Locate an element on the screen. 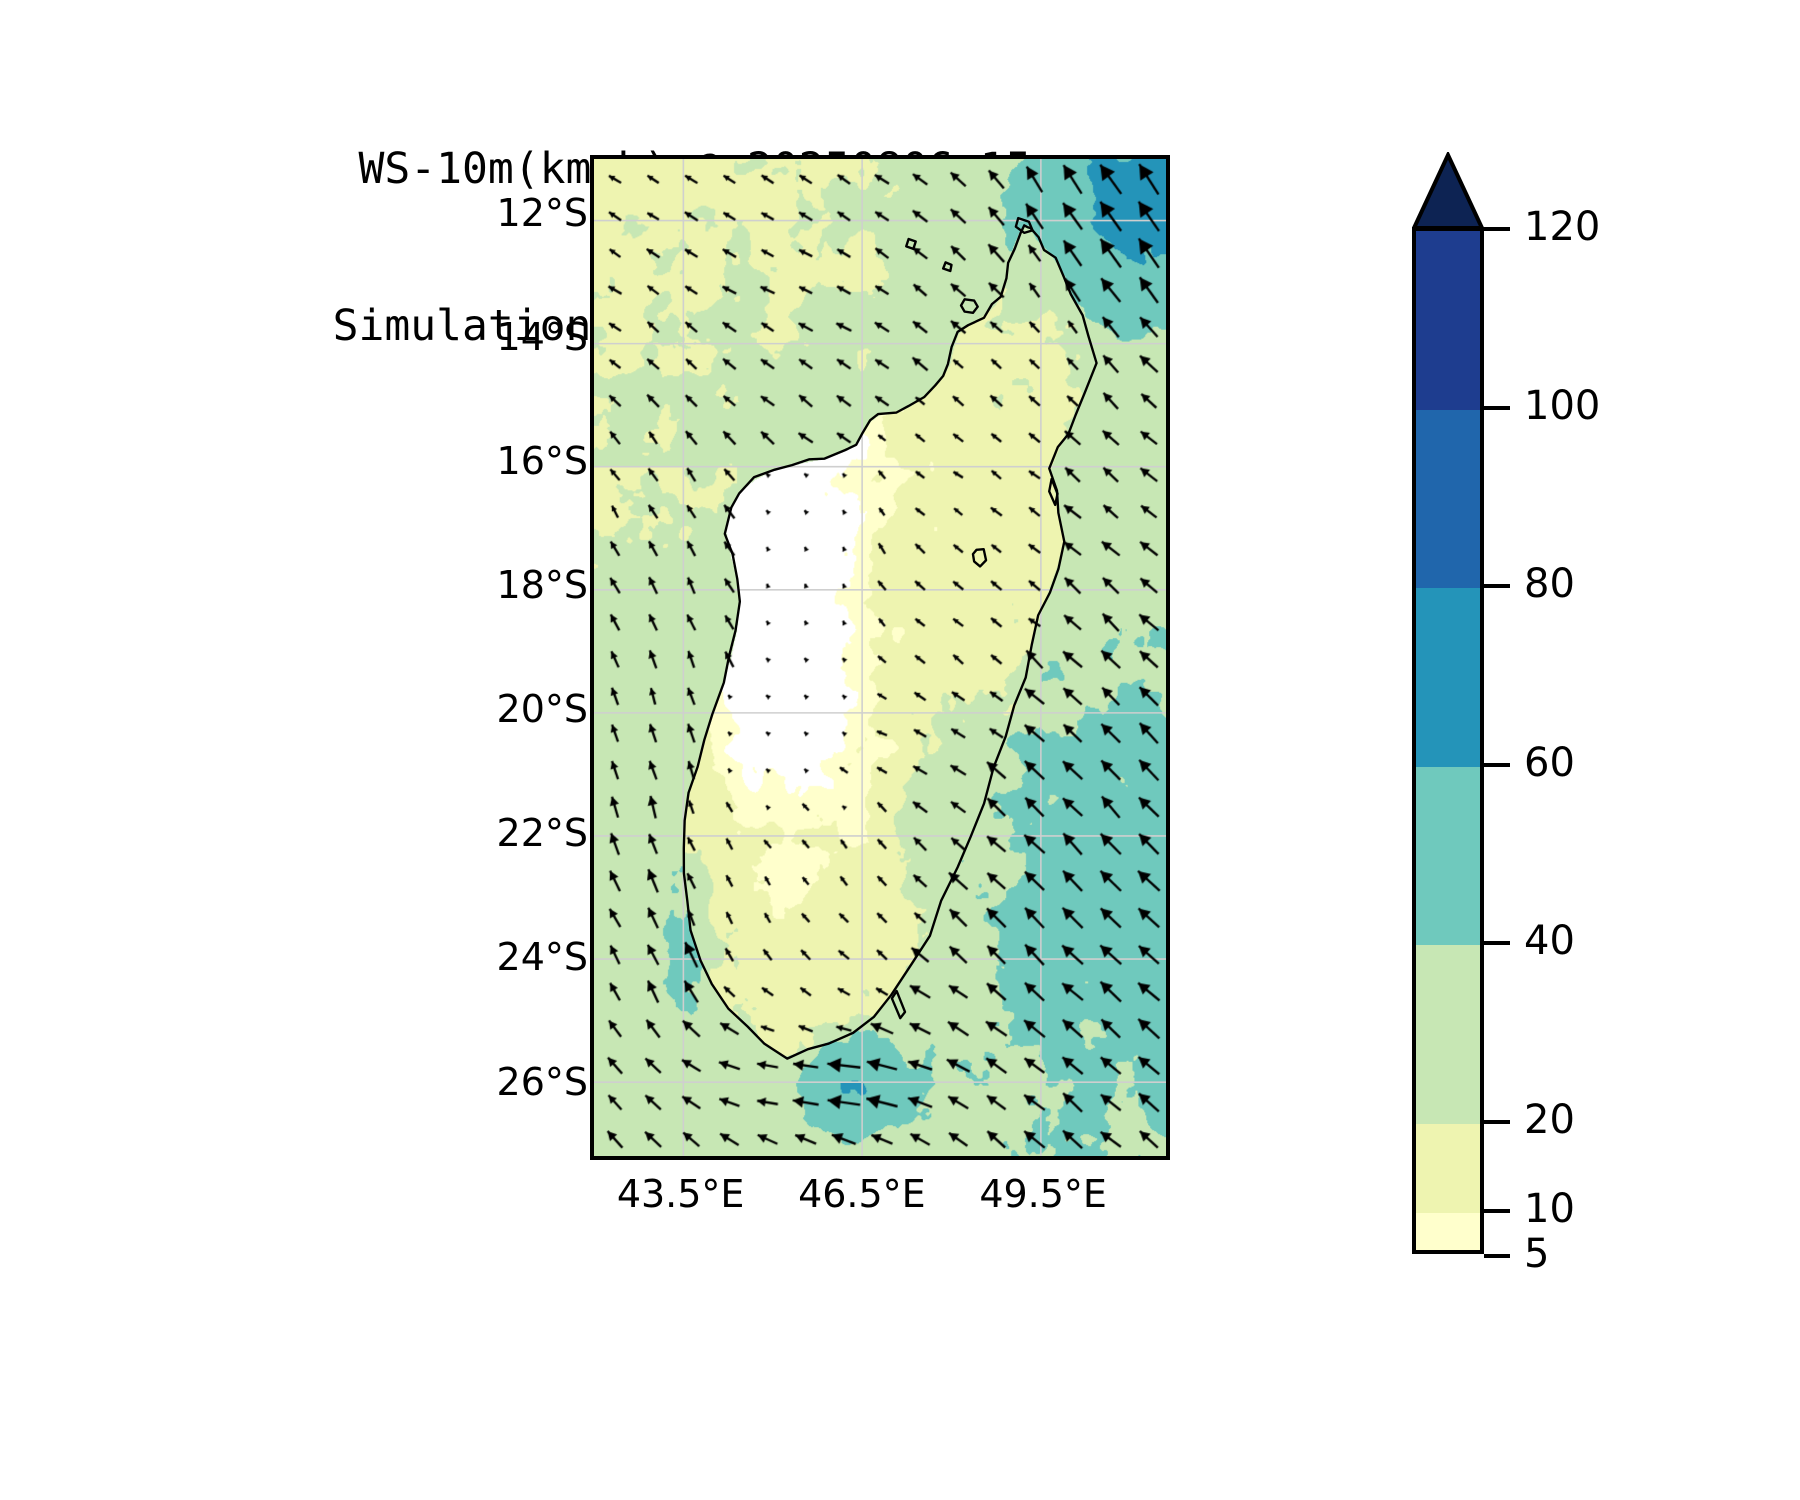 The height and width of the screenshot is (1500, 1800). ytick-label-5: 22°S is located at coordinates (542, 833).